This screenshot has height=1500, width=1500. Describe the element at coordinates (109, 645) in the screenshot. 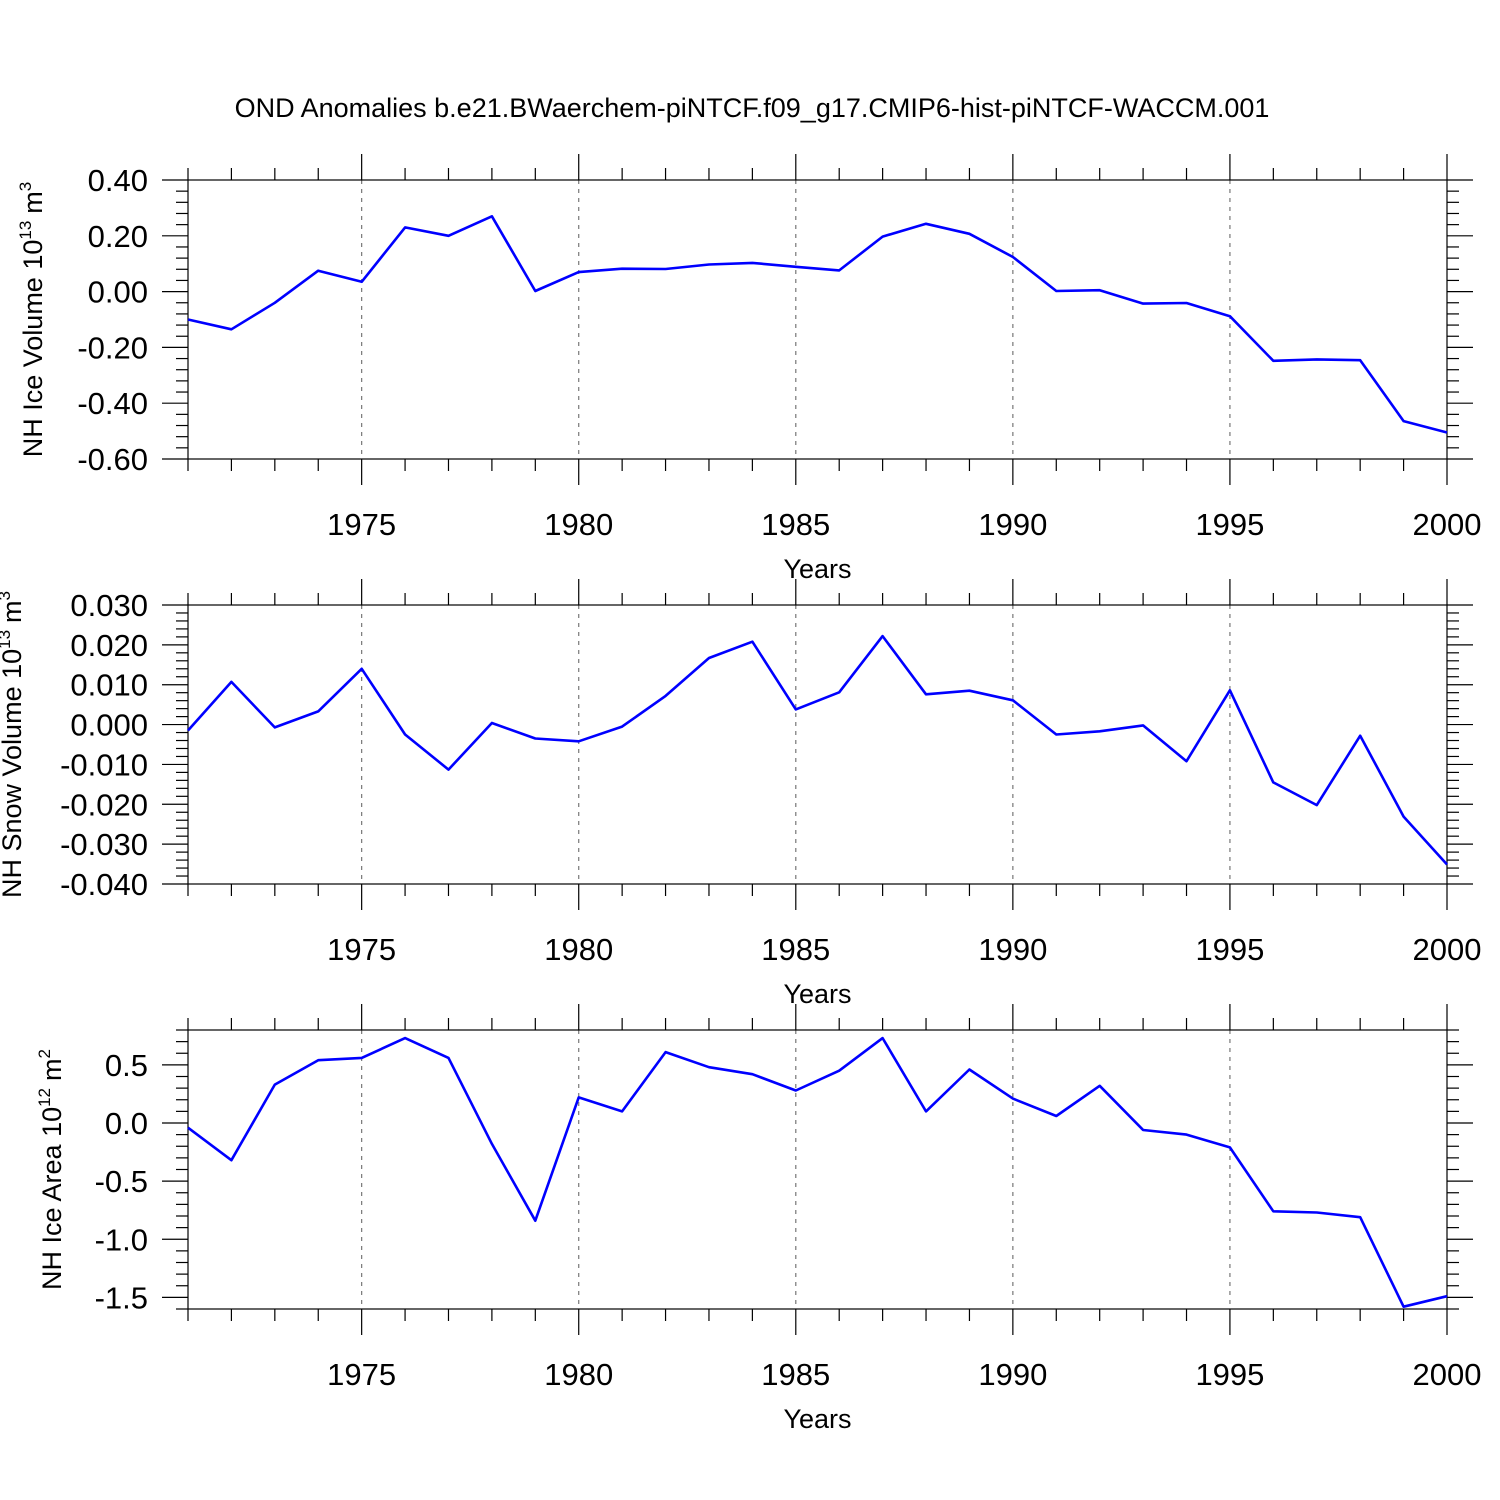

I see `y-tick-label: 0.020` at that location.